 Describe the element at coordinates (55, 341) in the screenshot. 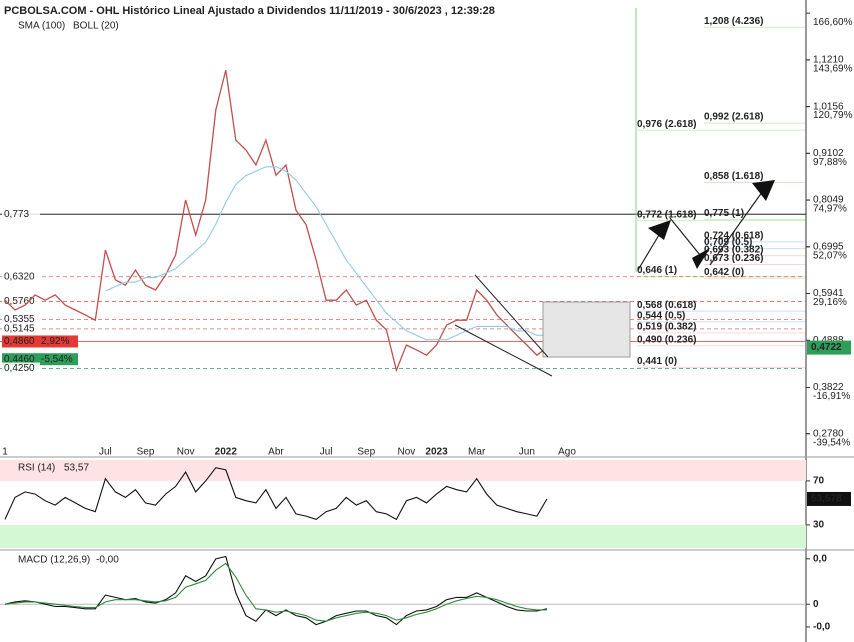

I see `level-change: 2,92%` at that location.